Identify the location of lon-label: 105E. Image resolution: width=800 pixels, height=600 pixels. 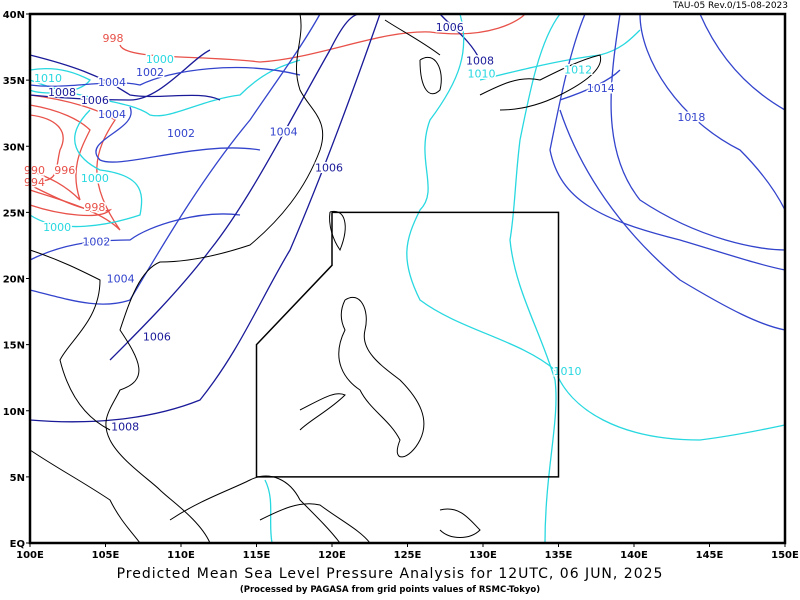
(106, 555).